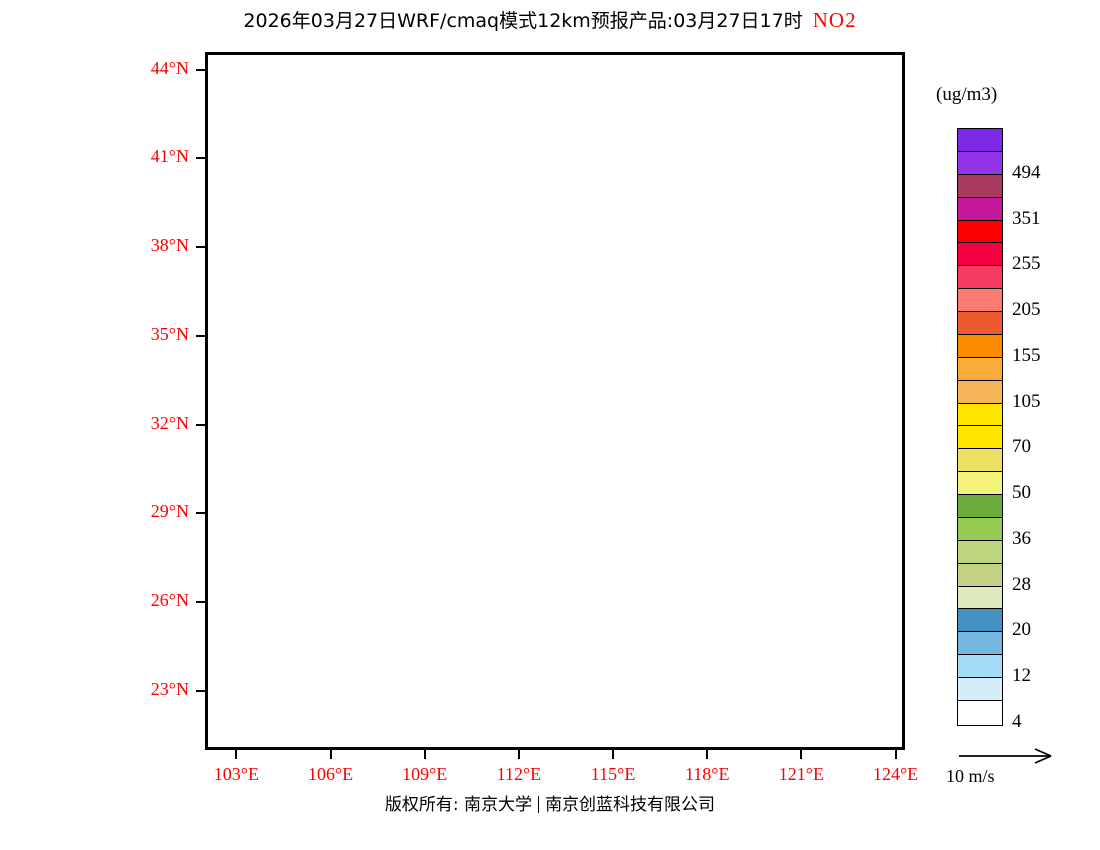  I want to click on latitude-label: 26°N, so click(169, 600).